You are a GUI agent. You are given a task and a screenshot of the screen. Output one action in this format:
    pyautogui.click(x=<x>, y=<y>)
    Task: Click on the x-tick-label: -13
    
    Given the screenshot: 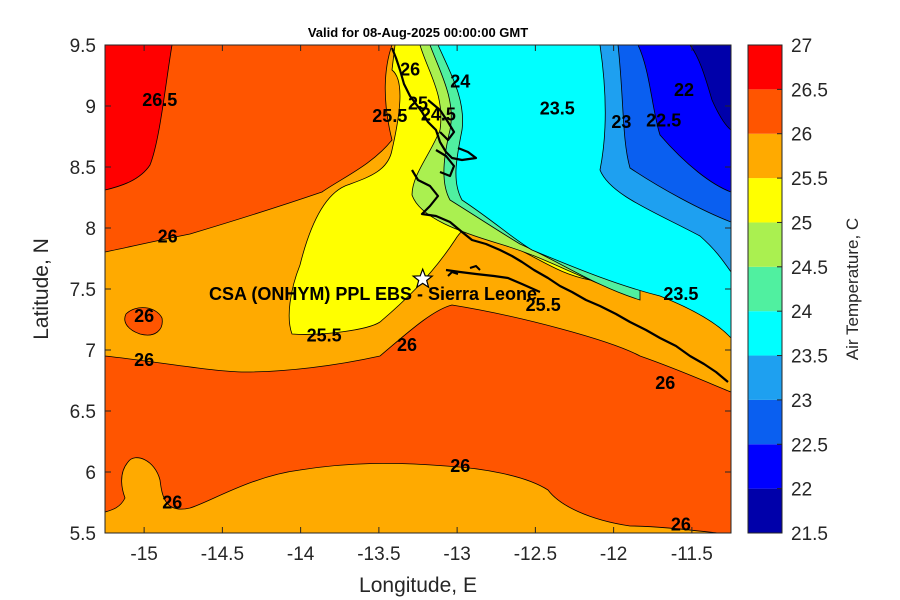 What is the action you would take?
    pyautogui.click(x=456, y=554)
    